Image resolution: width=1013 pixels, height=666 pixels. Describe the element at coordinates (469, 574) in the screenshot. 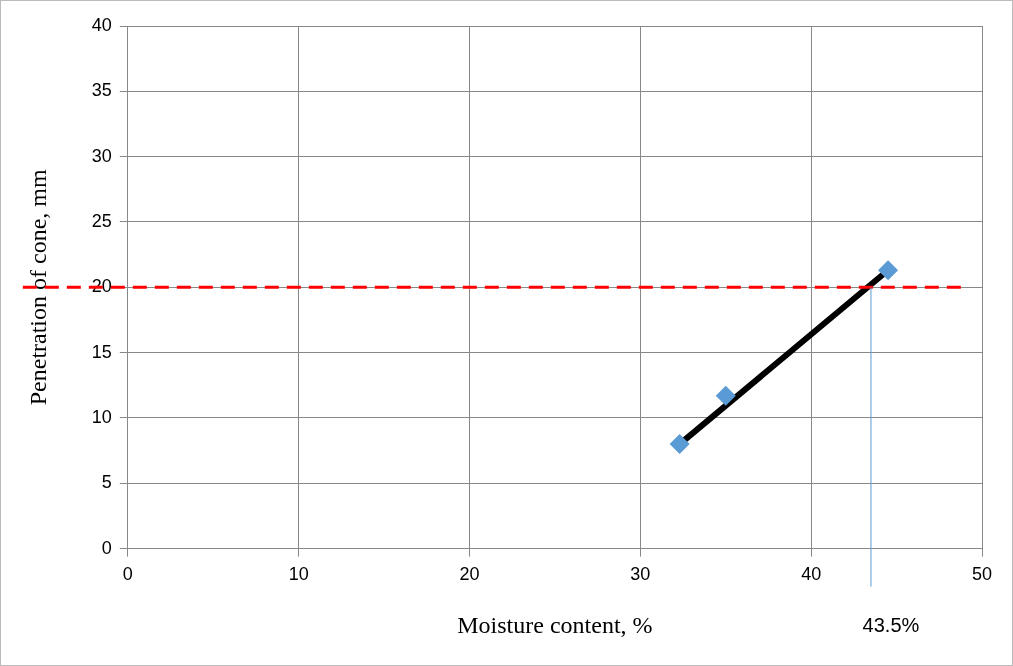

I see `x-tick-label: 20` at that location.